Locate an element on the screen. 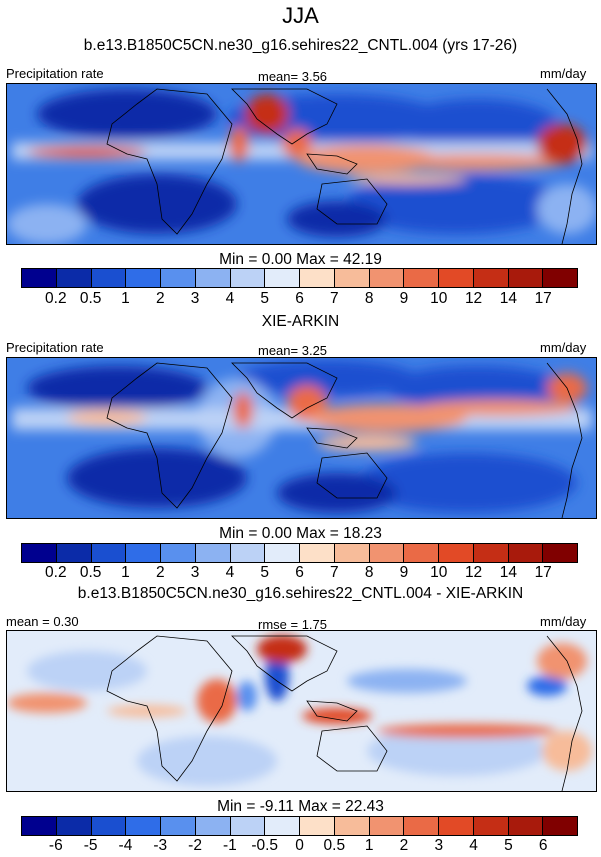 The height and width of the screenshot is (857, 601). colorbar-tick: -2 is located at coordinates (195, 845).